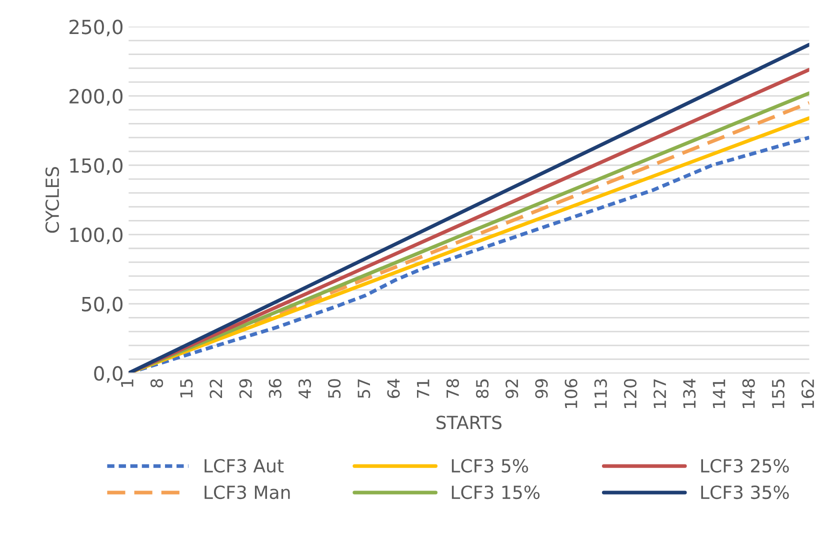 The height and width of the screenshot is (533, 830). I want to click on x-tick-label: 134, so click(689, 393).